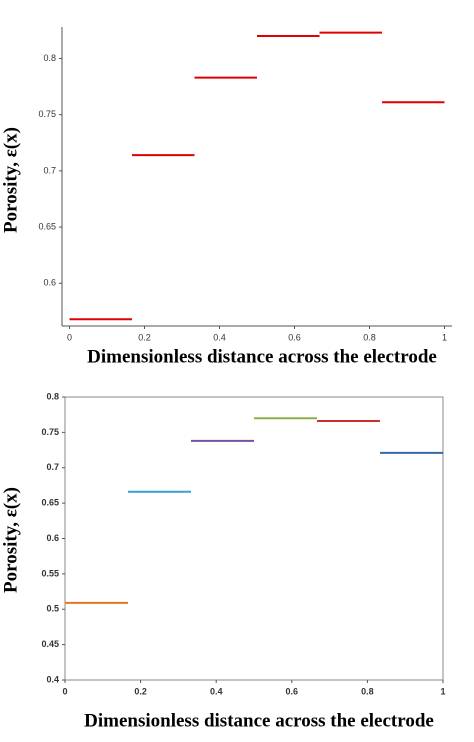 The image size is (474, 742). I want to click on y-tick-label: 0.45, so click(50, 644).